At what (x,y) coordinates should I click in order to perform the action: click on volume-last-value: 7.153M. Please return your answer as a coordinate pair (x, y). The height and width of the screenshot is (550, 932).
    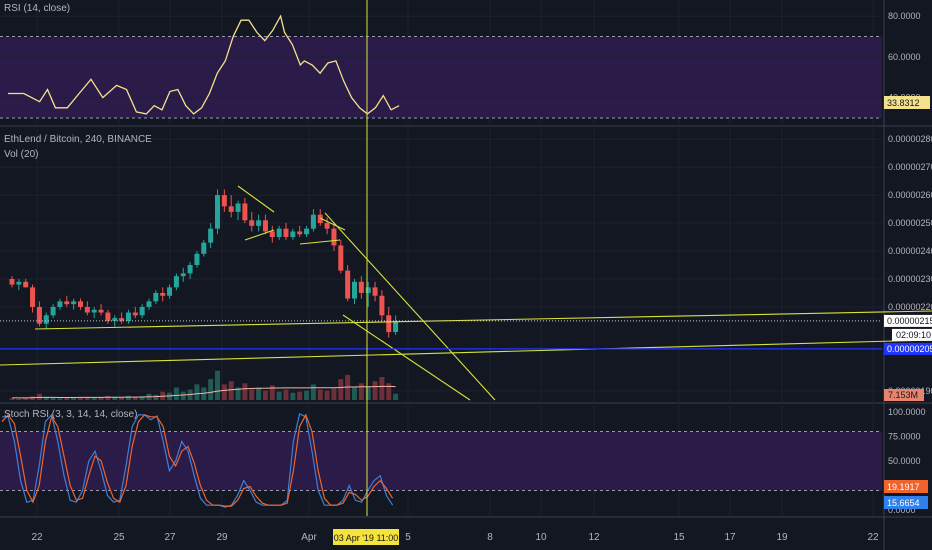
    Looking at the image, I should click on (903, 395).